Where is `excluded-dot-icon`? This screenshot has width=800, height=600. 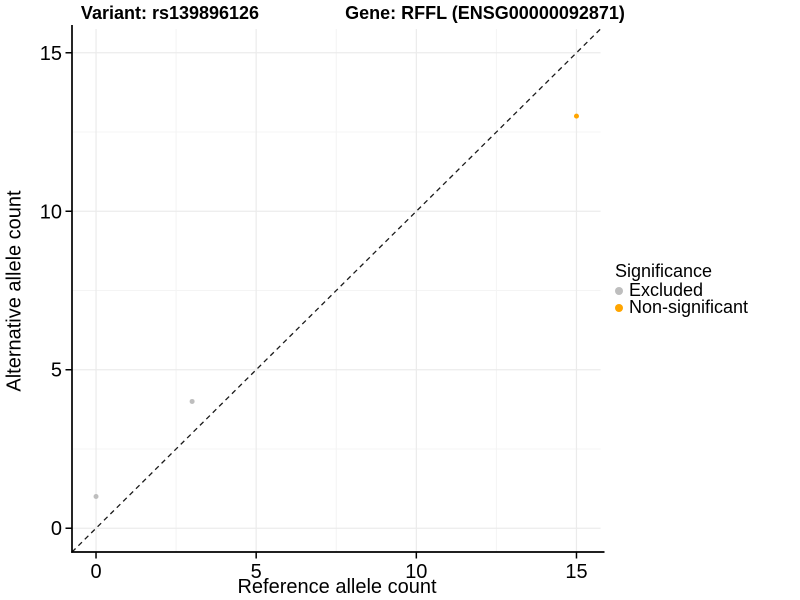 excluded-dot-icon is located at coordinates (619, 290).